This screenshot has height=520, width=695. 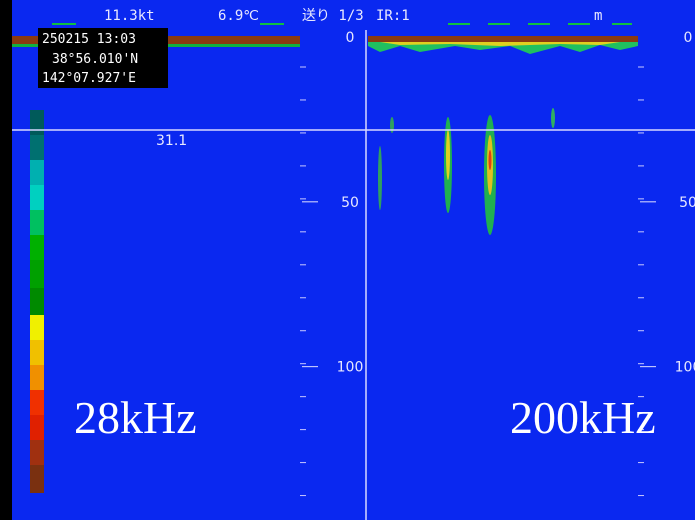 What do you see at coordinates (598, 16) in the screenshot?
I see `unit: m` at bounding box center [598, 16].